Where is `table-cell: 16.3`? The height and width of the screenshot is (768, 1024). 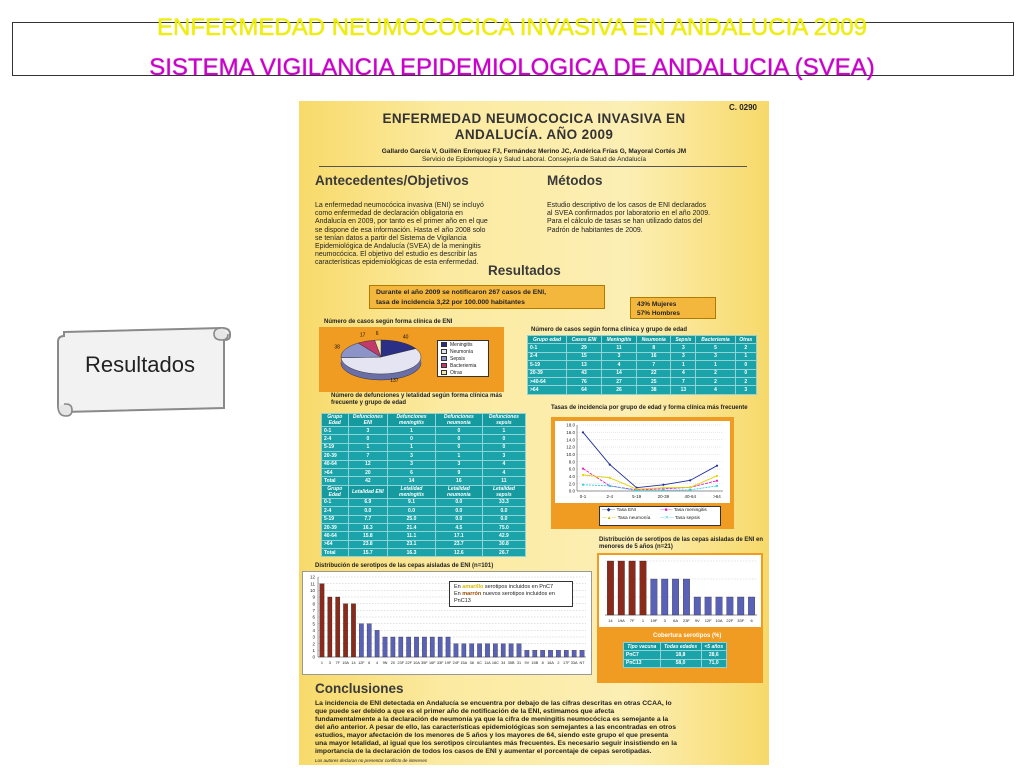 table-cell: 16.3 is located at coordinates (368, 527).